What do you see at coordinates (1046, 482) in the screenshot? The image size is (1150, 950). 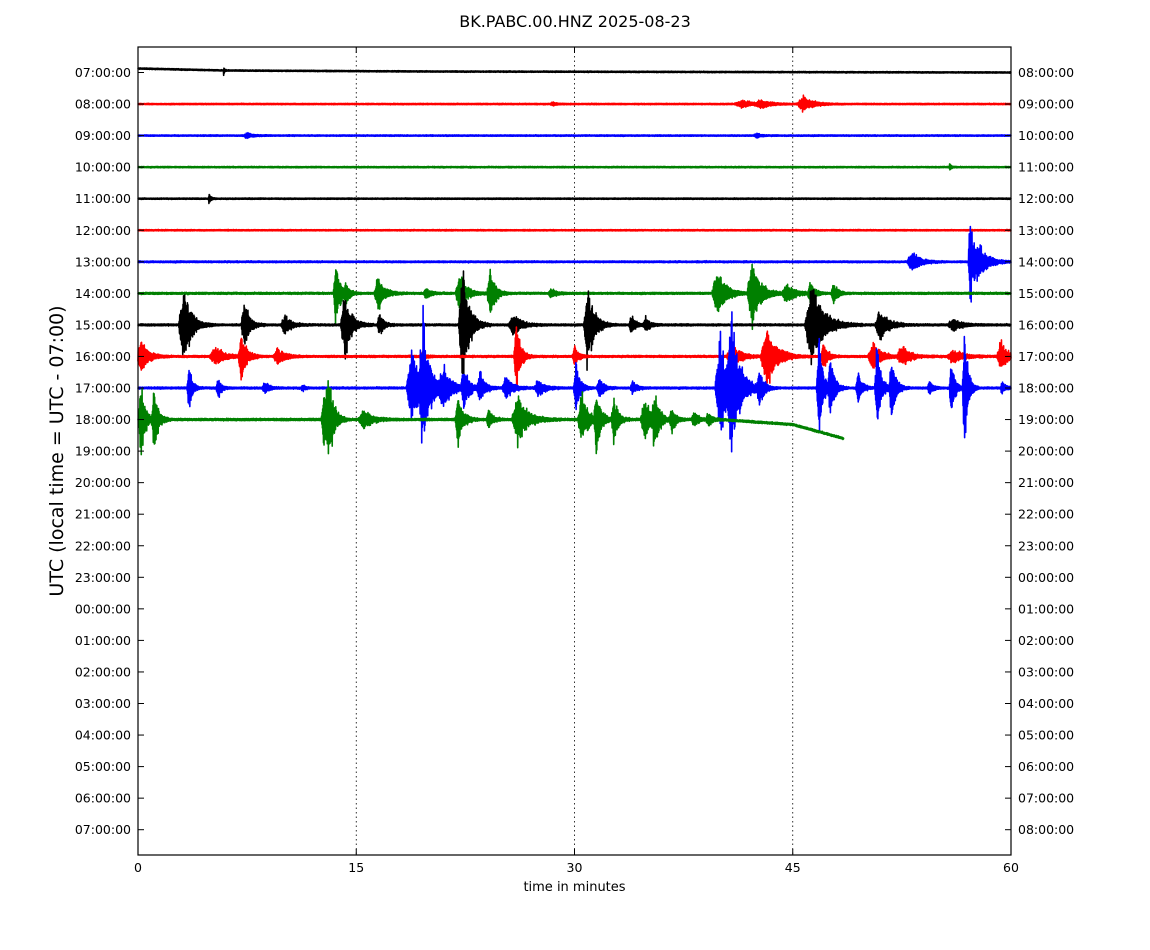 I see `y-tick-label-right: 21:00:00` at bounding box center [1046, 482].